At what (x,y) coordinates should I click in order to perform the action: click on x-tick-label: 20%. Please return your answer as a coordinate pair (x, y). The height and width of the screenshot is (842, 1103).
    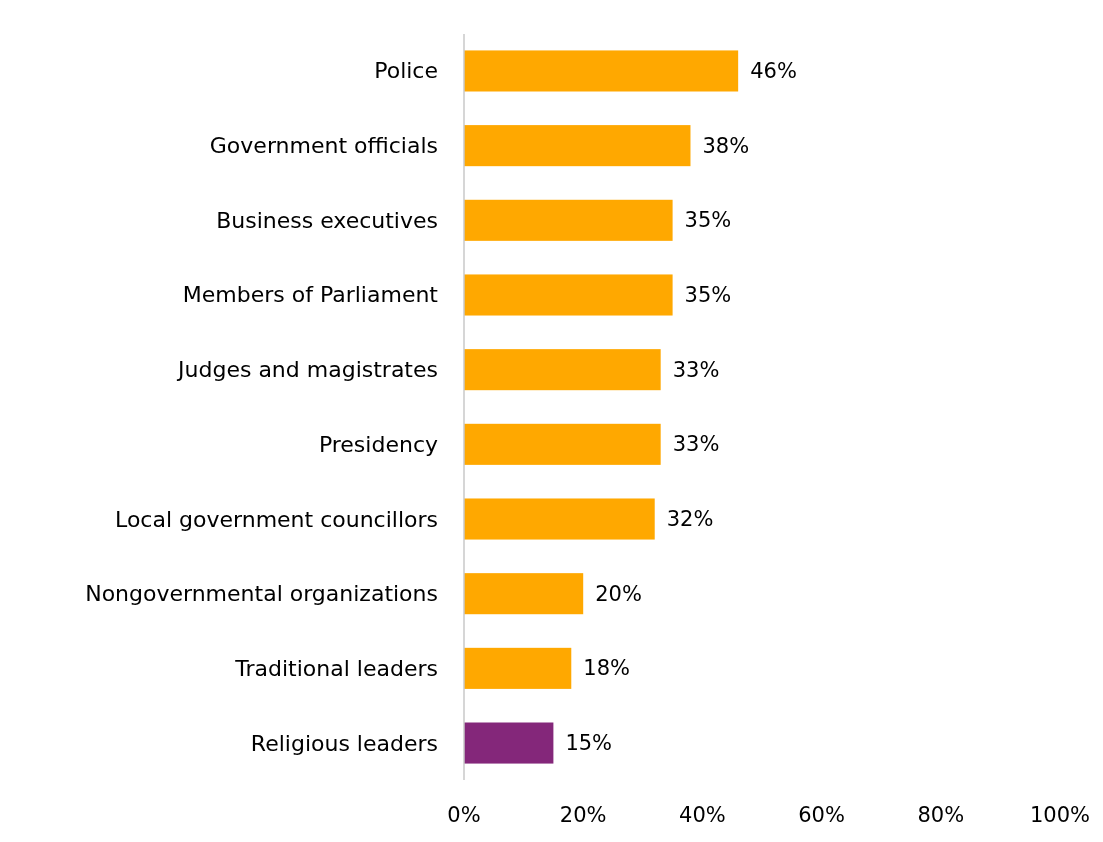
    Looking at the image, I should click on (583, 815).